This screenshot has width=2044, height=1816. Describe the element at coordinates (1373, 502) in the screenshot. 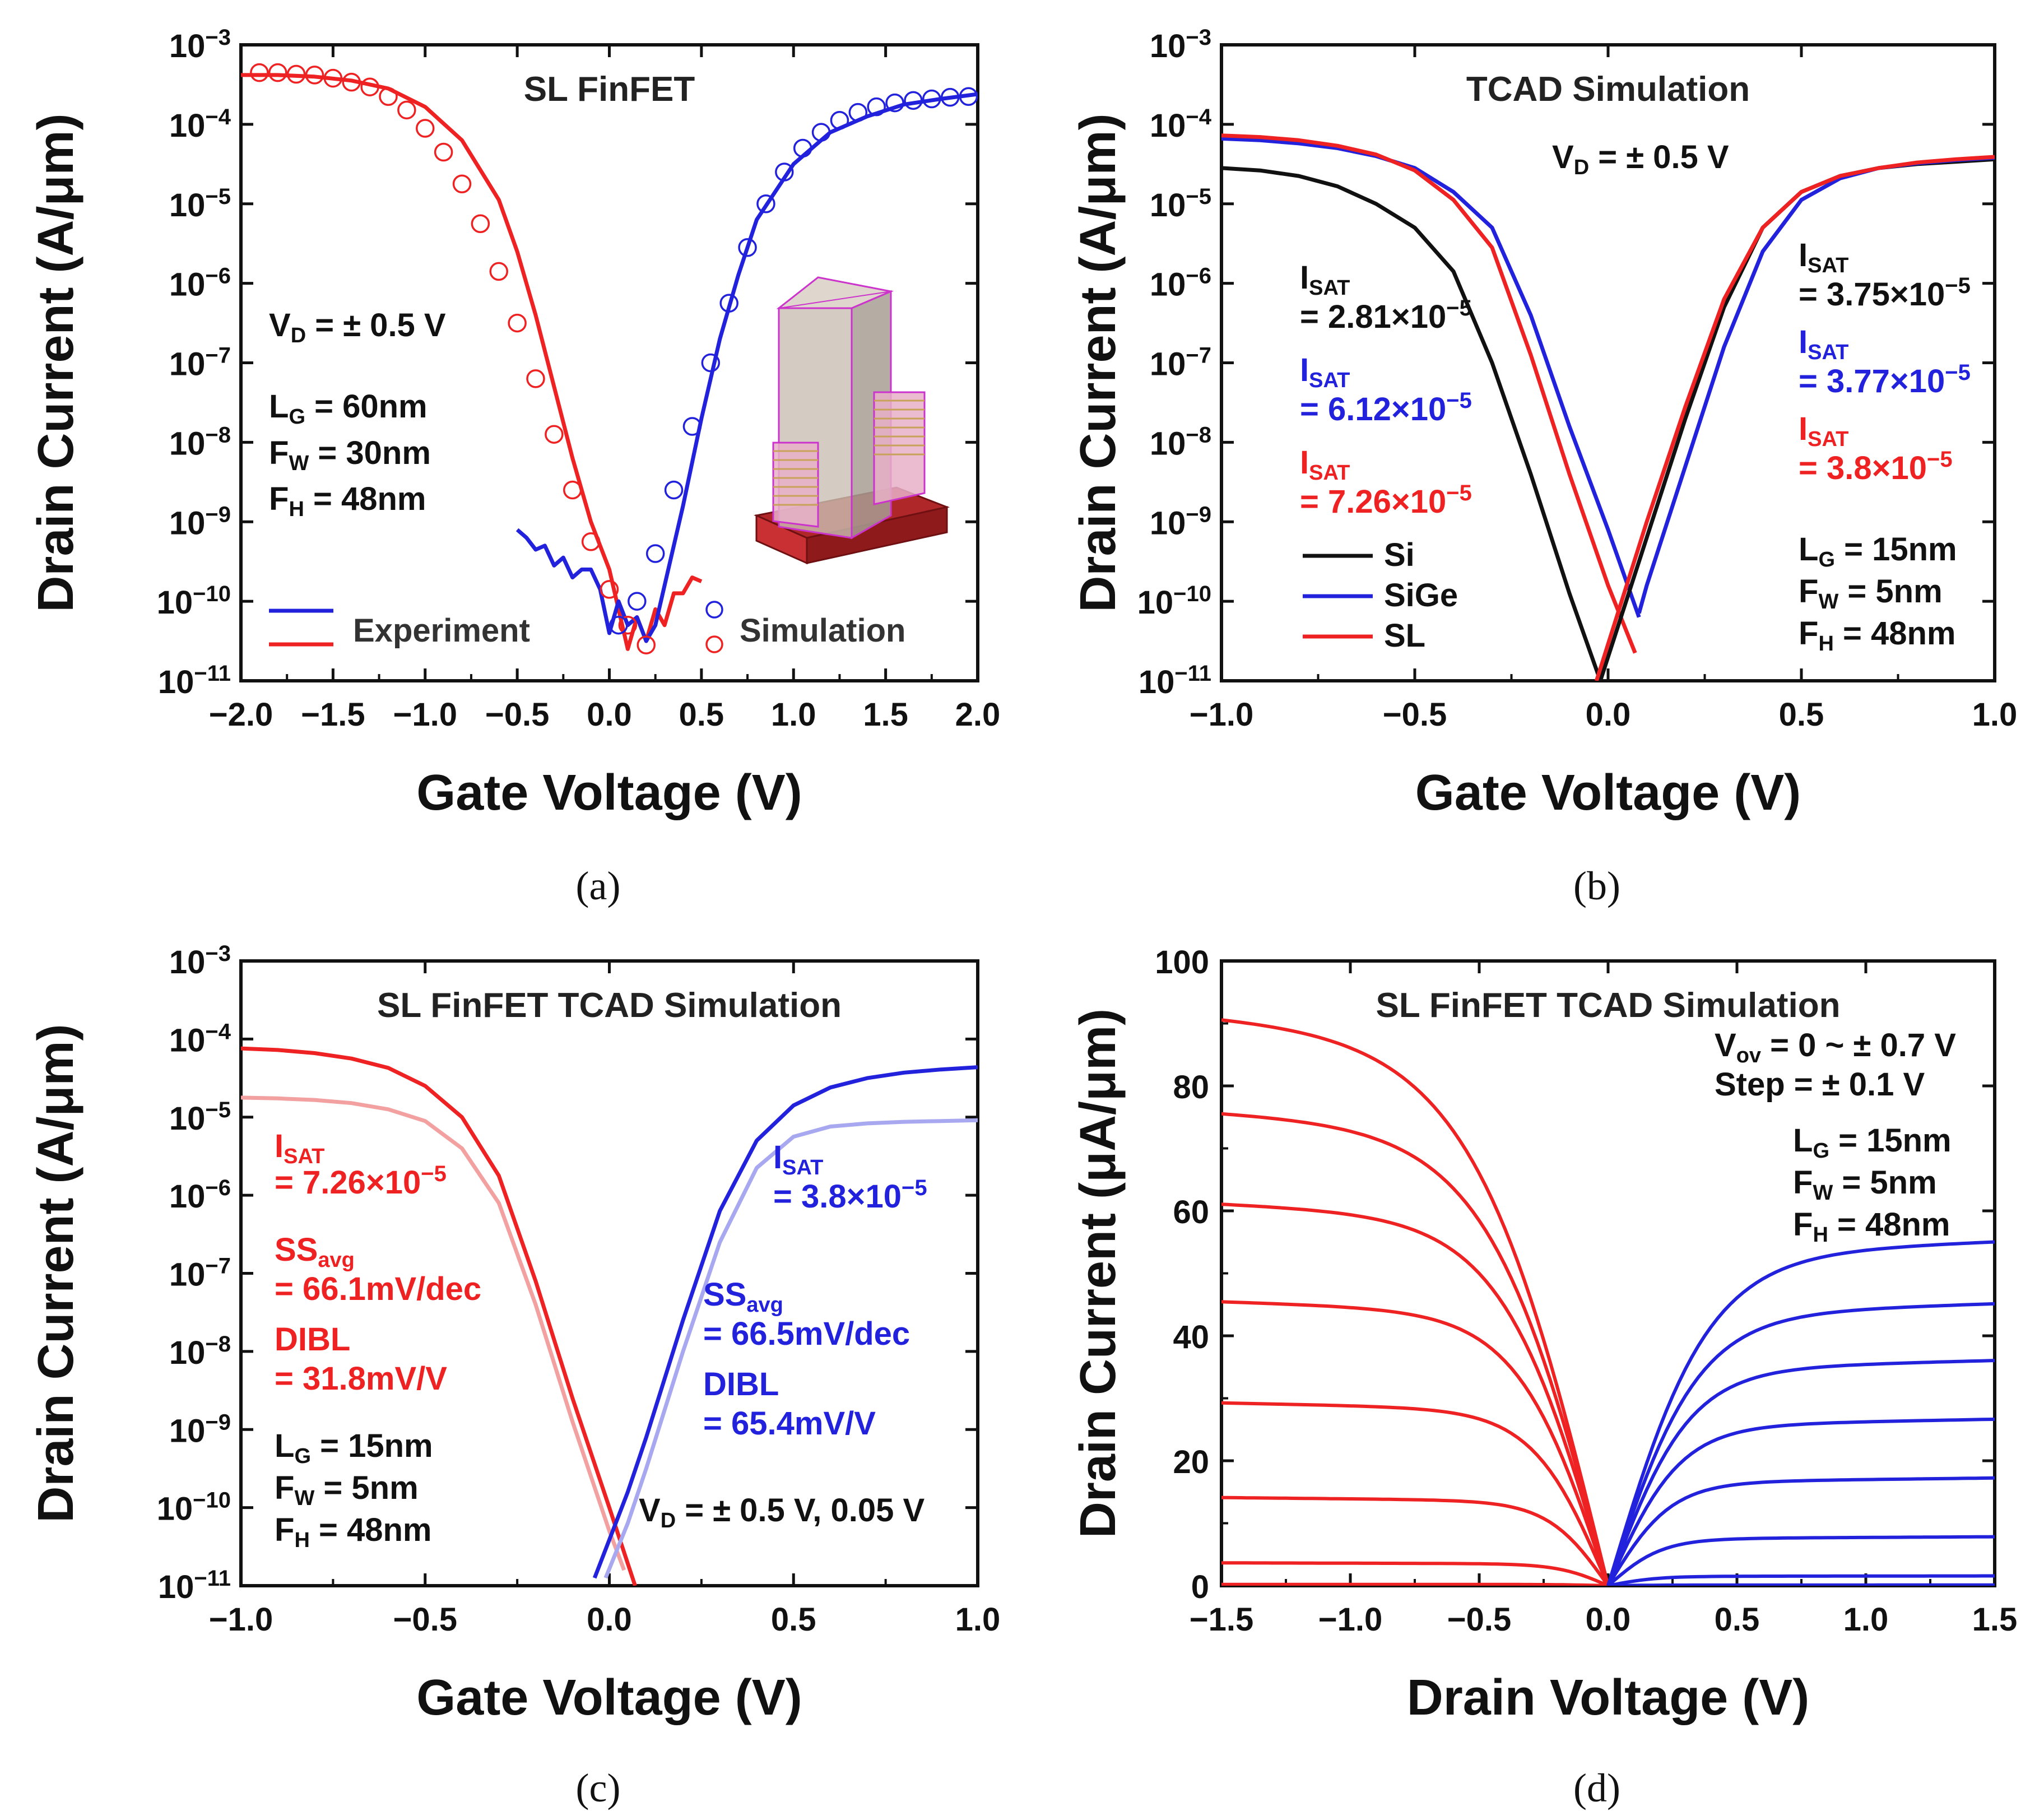

I see `annotation-base: = 7.26×10` at that location.